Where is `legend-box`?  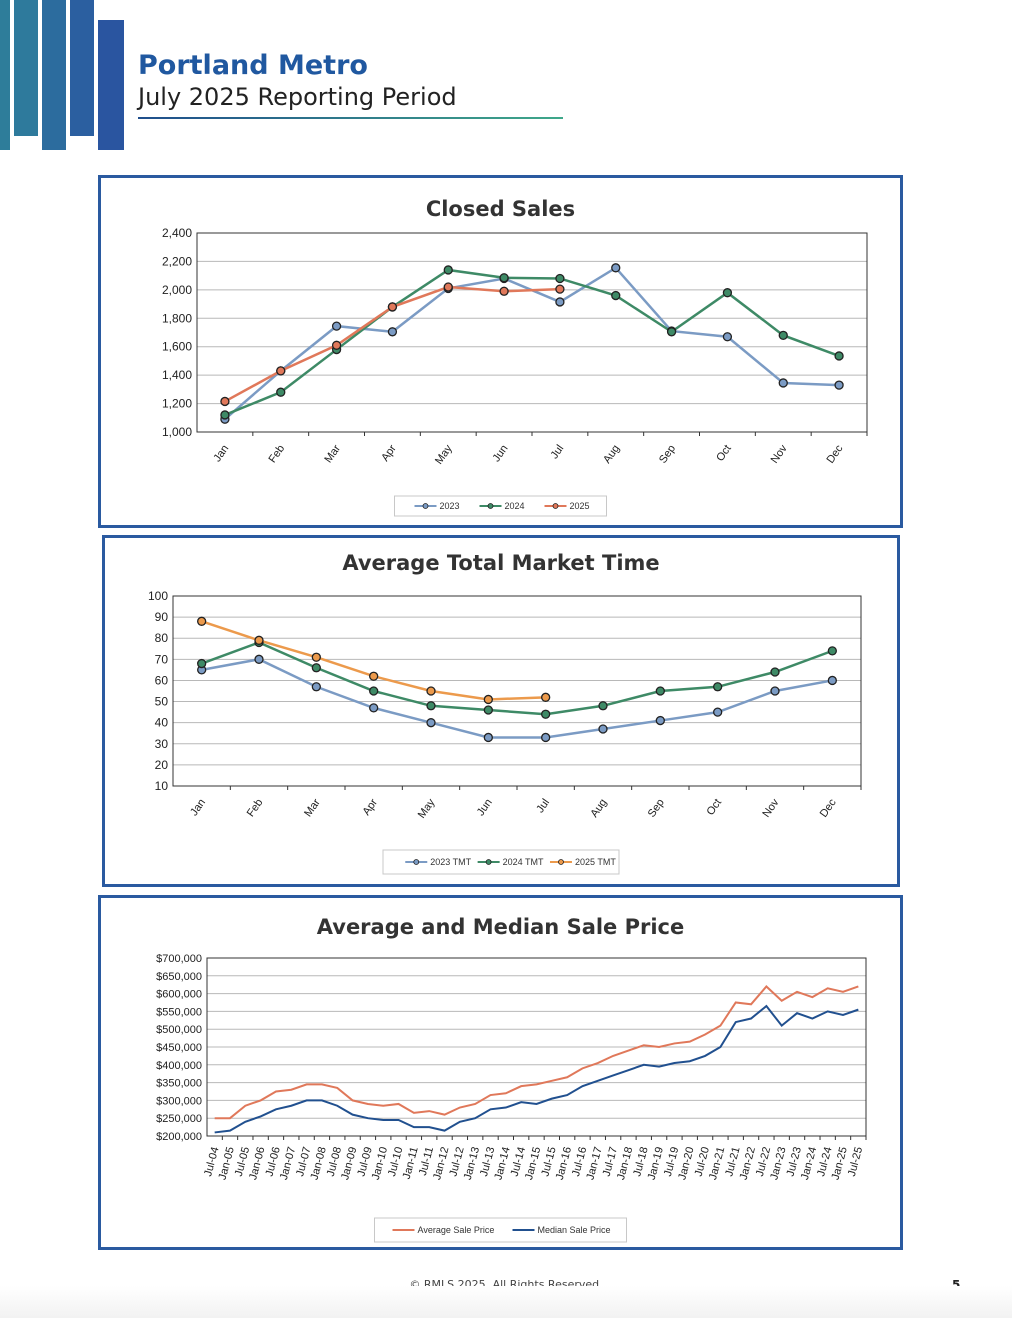
legend-box is located at coordinates (500, 1230).